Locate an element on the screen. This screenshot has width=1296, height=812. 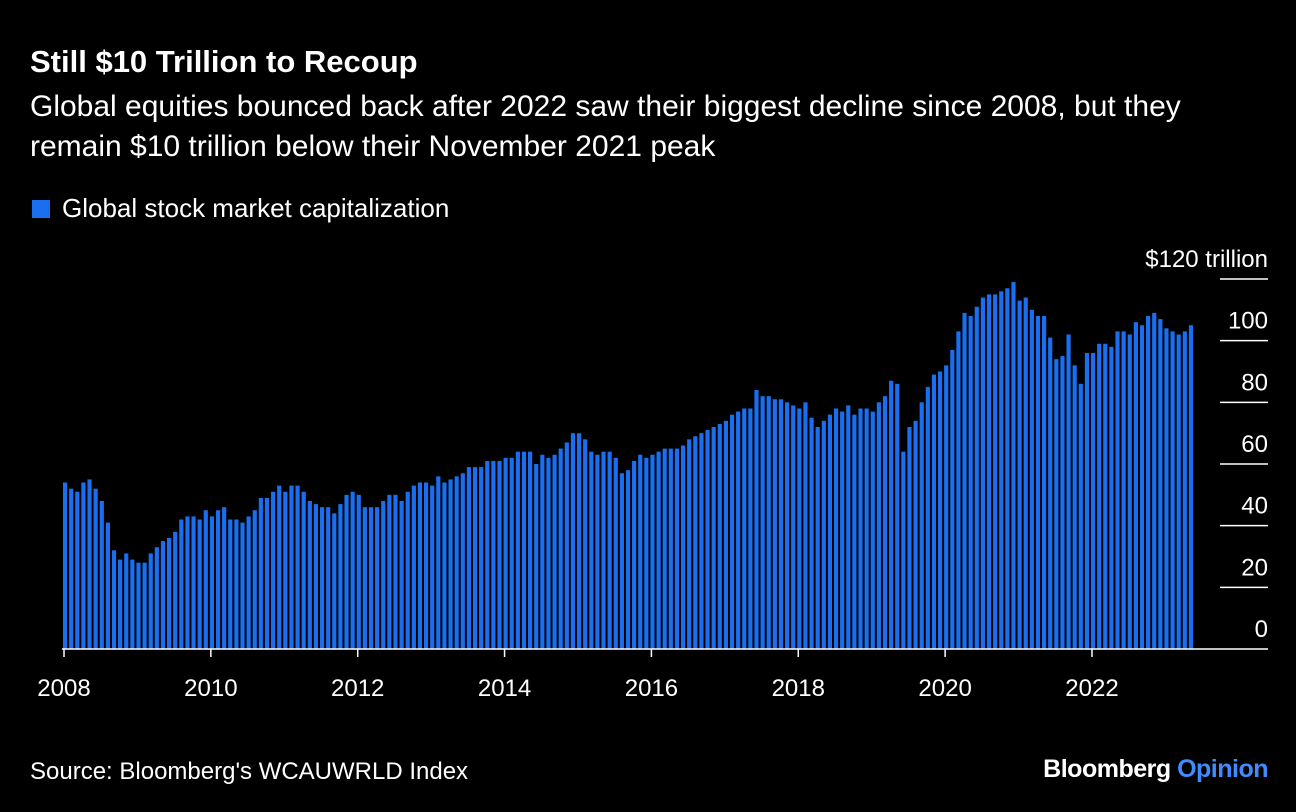
y-tick-label: $120 trillion is located at coordinates (1206, 259).